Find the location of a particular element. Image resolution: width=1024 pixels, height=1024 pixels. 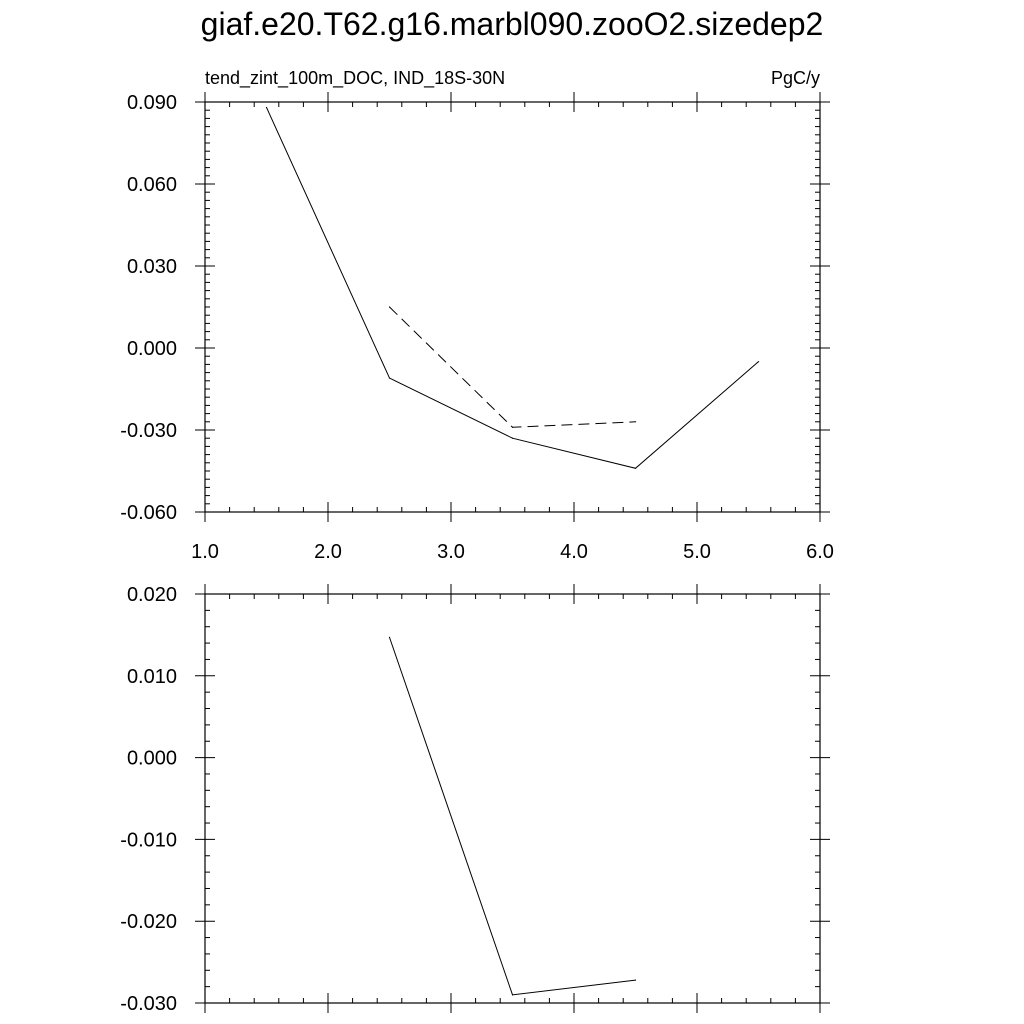

panel1-ytick-label: -0.060 is located at coordinates (148, 513).